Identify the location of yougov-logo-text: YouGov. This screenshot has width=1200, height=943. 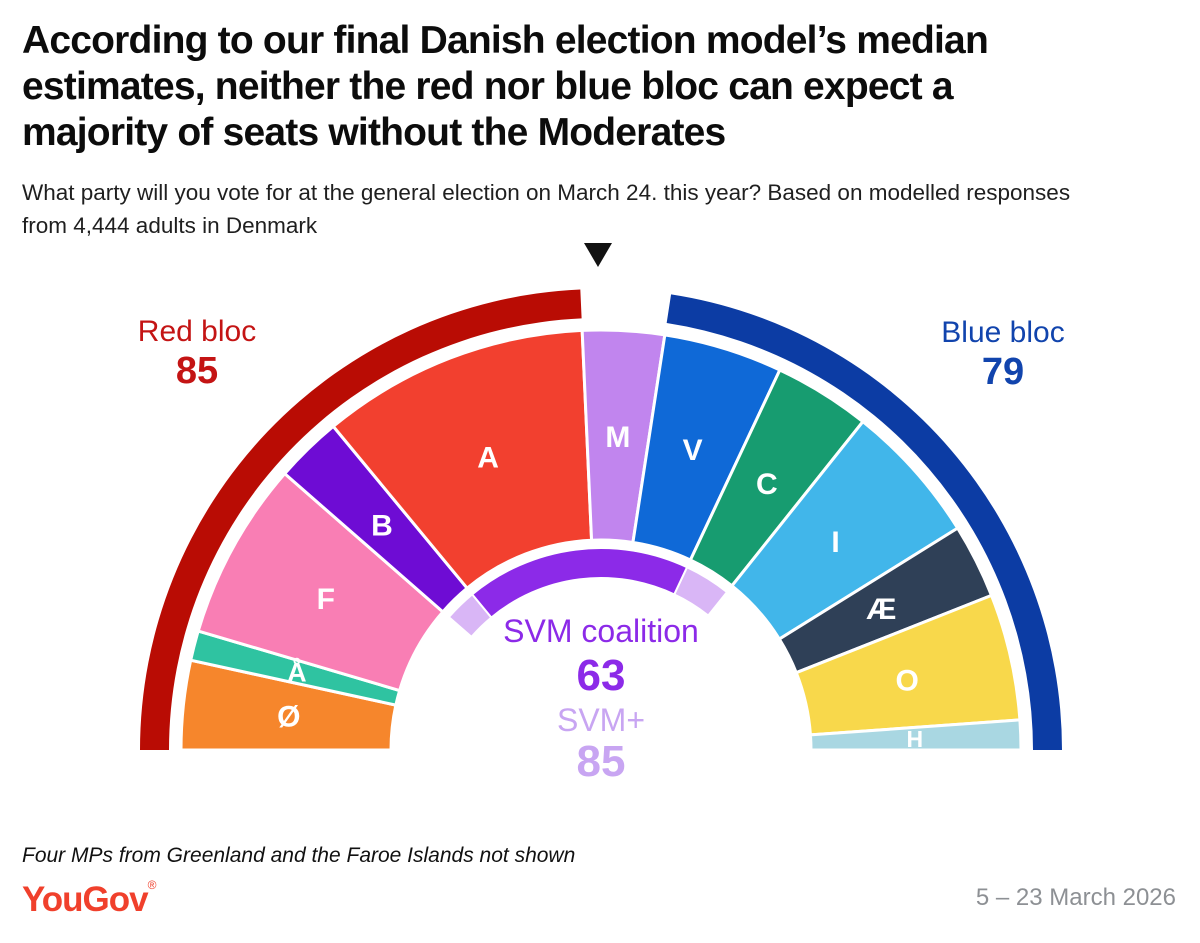
(85, 899).